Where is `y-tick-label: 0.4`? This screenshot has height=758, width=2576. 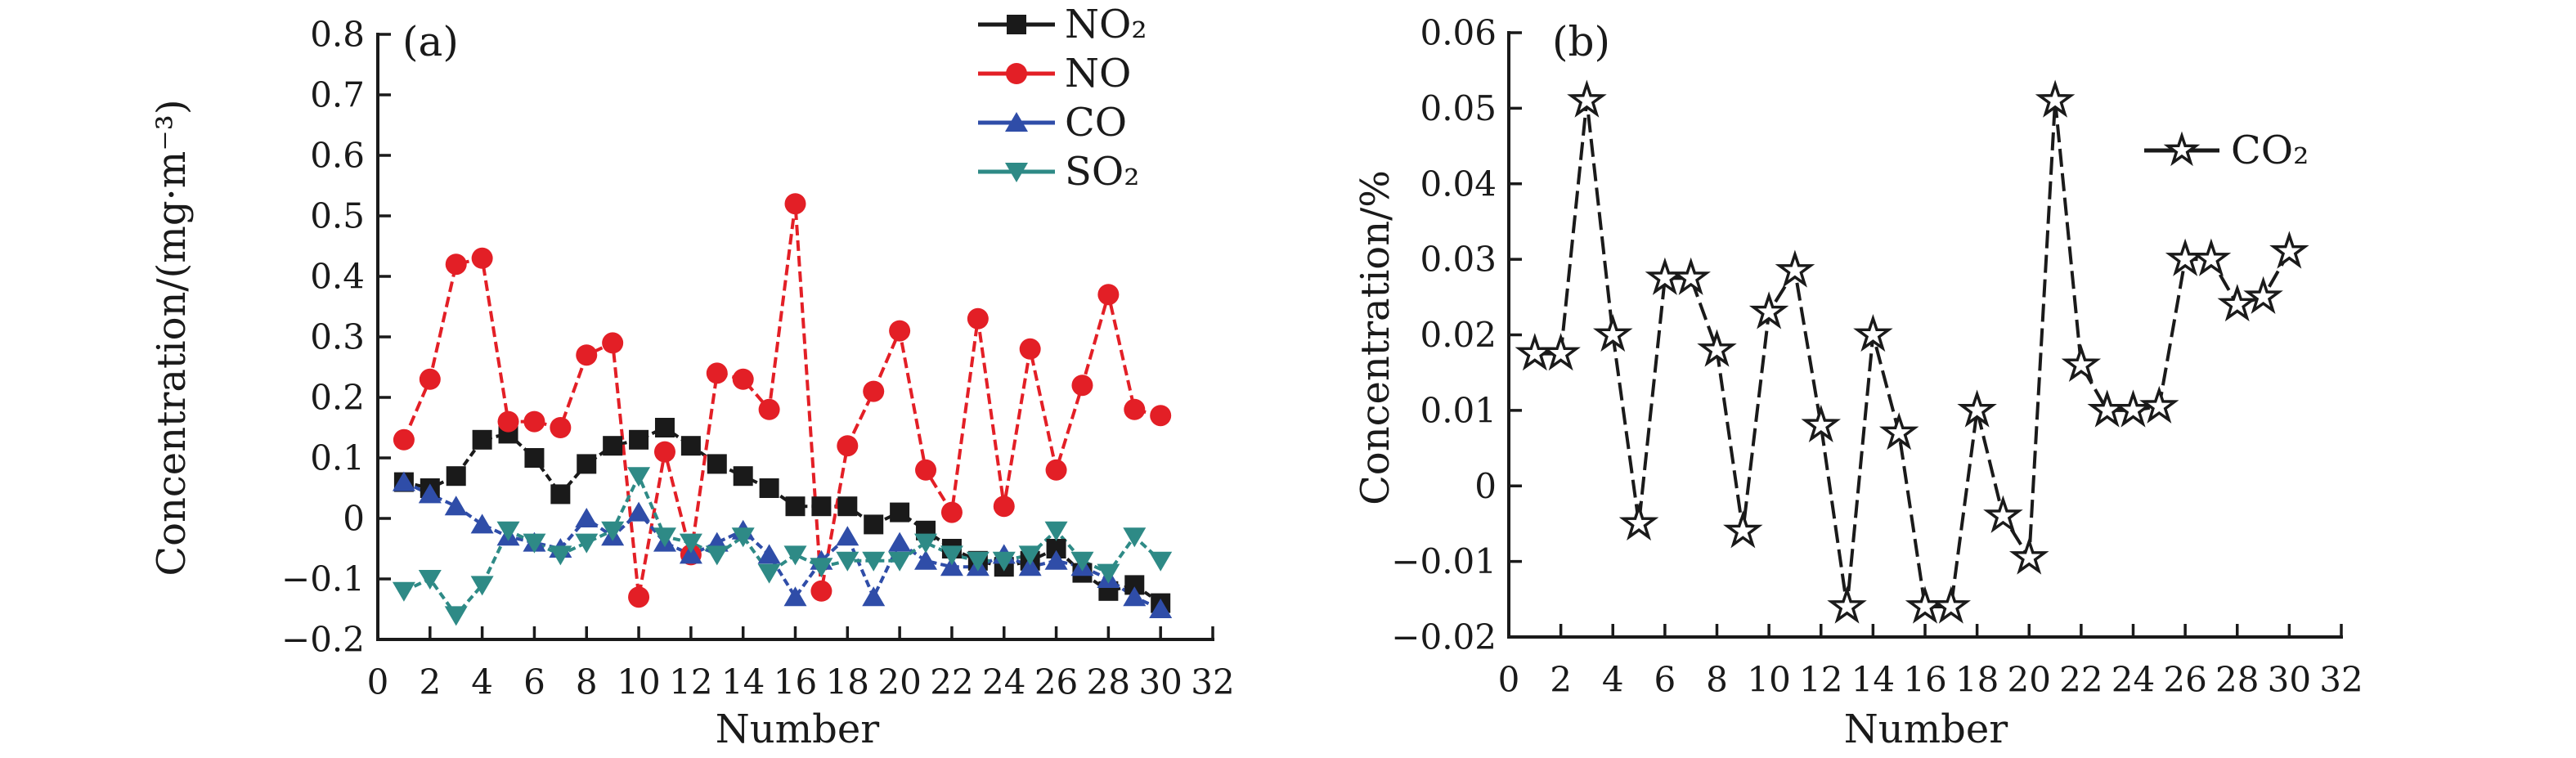
y-tick-label: 0.4 is located at coordinates (337, 277).